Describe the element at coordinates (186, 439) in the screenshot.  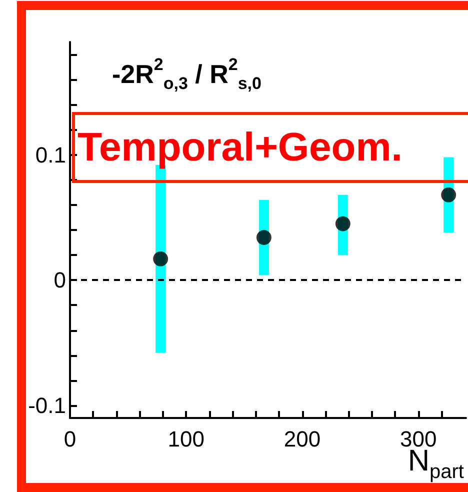
I see `x-tick-label: 100` at that location.